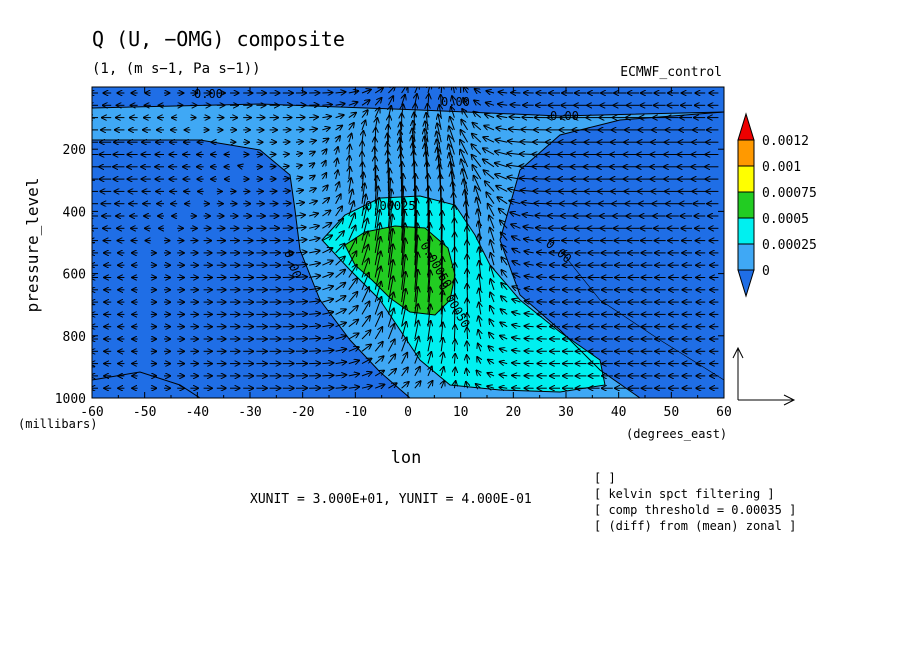 The image size is (904, 654). I want to click on x-tick-label: -50, so click(144, 412).